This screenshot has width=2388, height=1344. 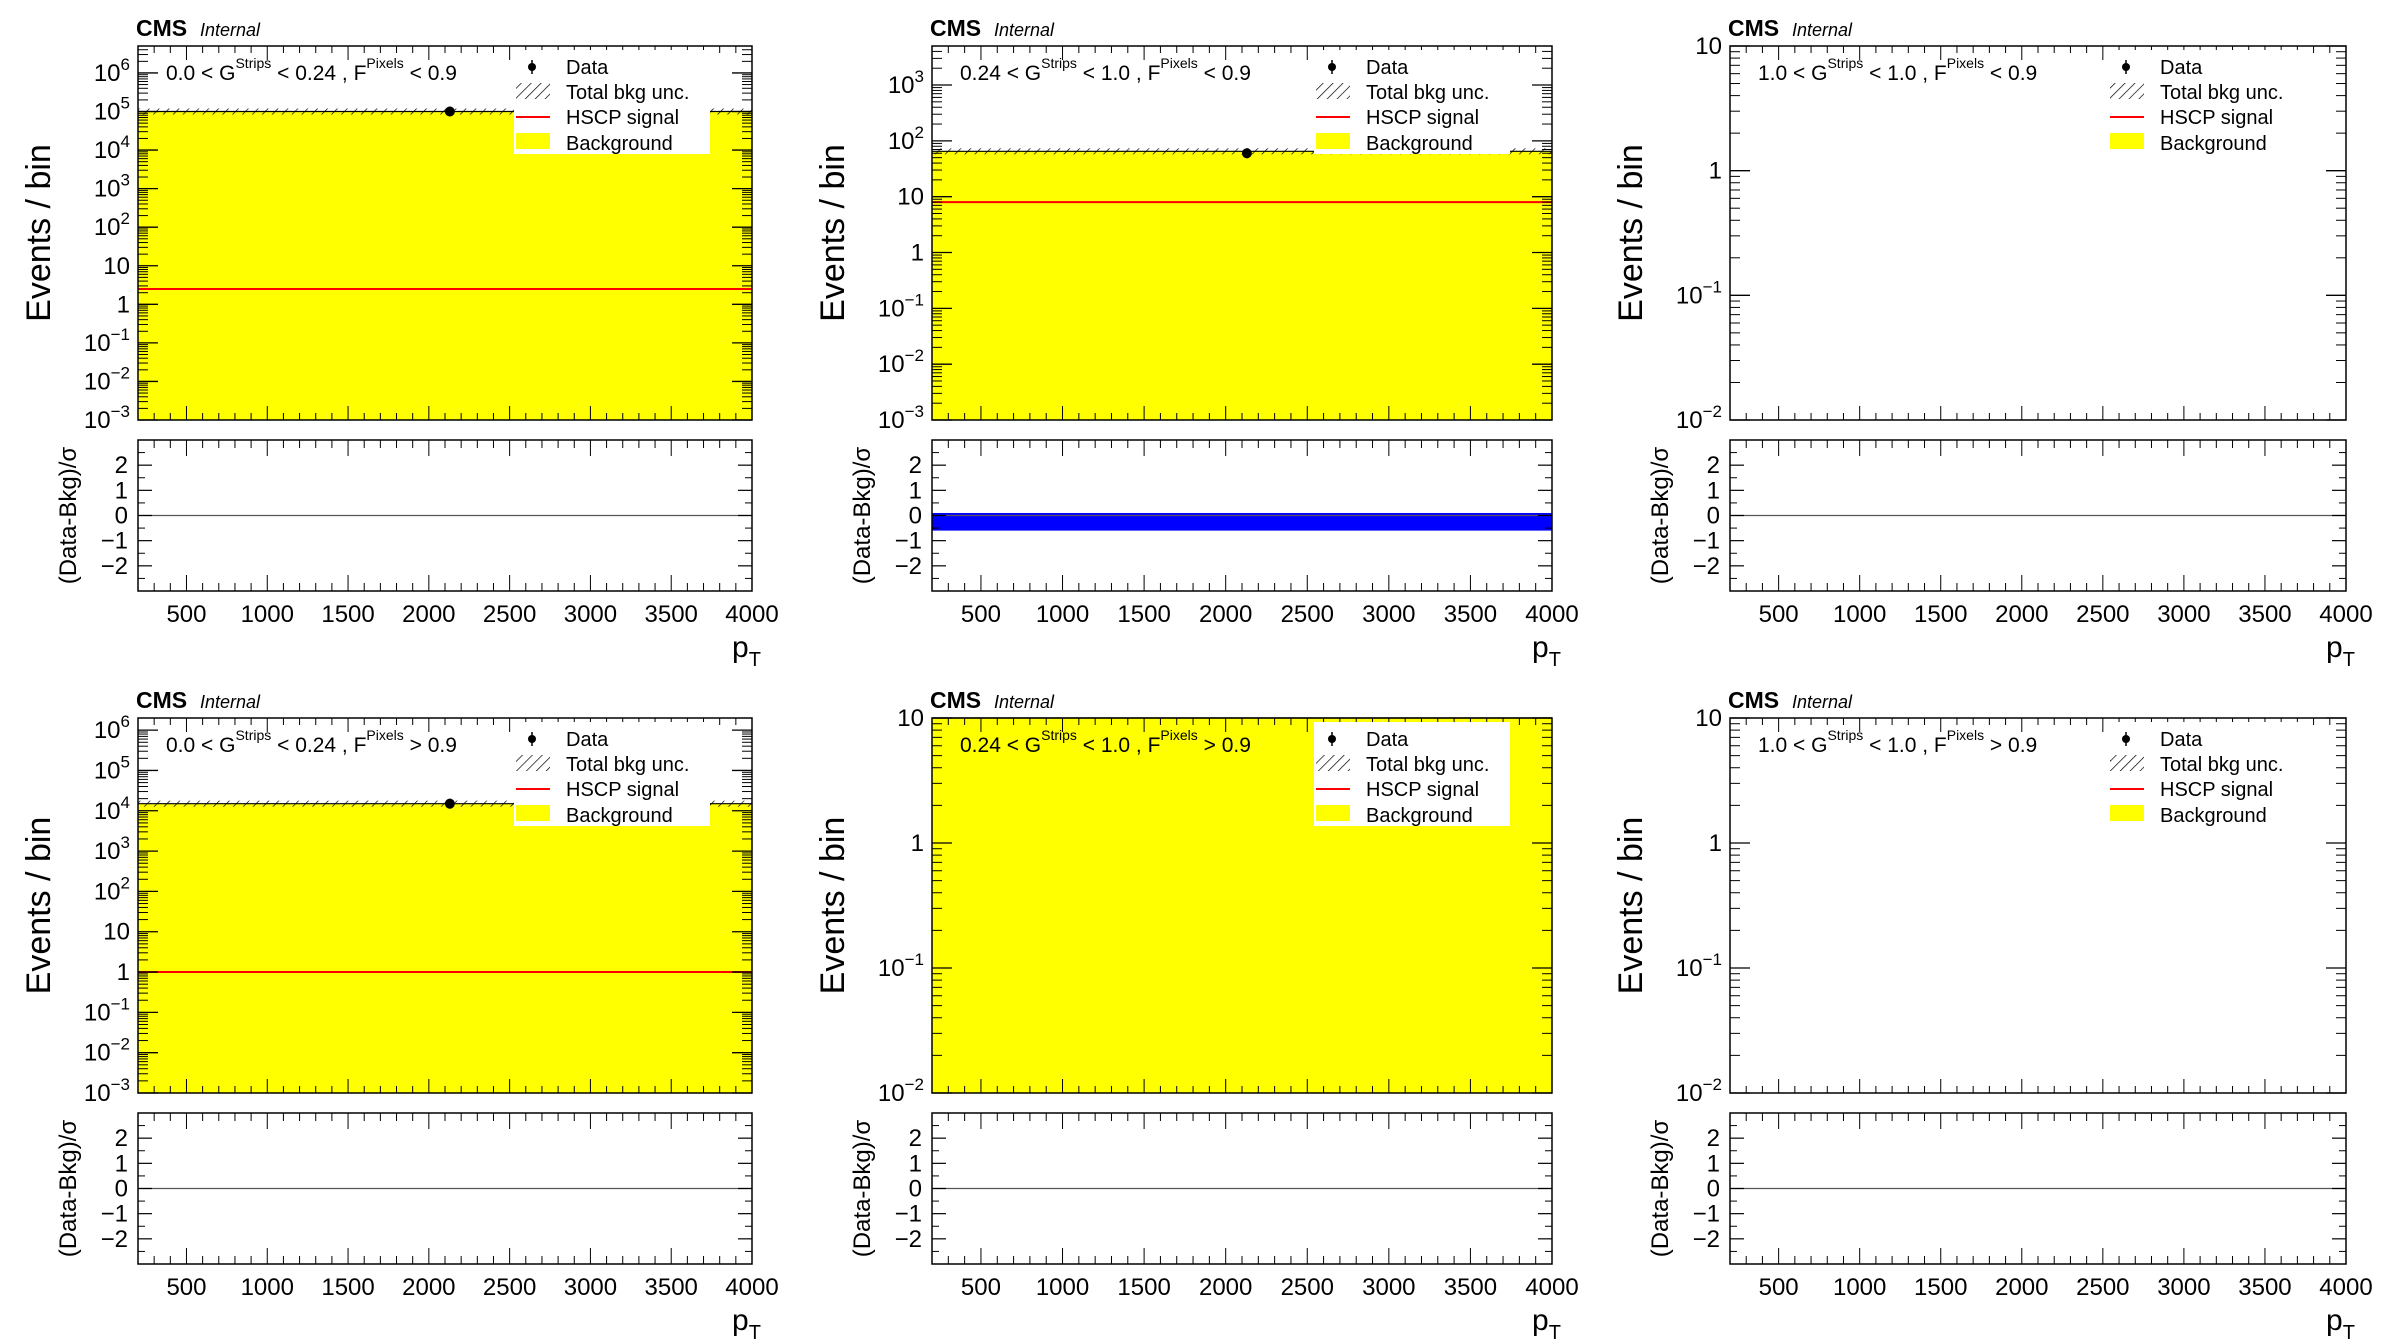 I want to click on y-tick-label: 10⁵, so click(x=112, y=110).